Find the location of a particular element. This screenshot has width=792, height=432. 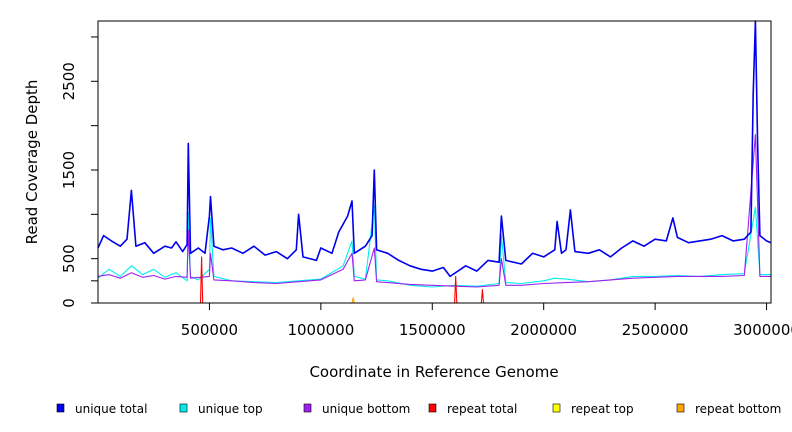

legend-label: unique top is located at coordinates (230, 409).